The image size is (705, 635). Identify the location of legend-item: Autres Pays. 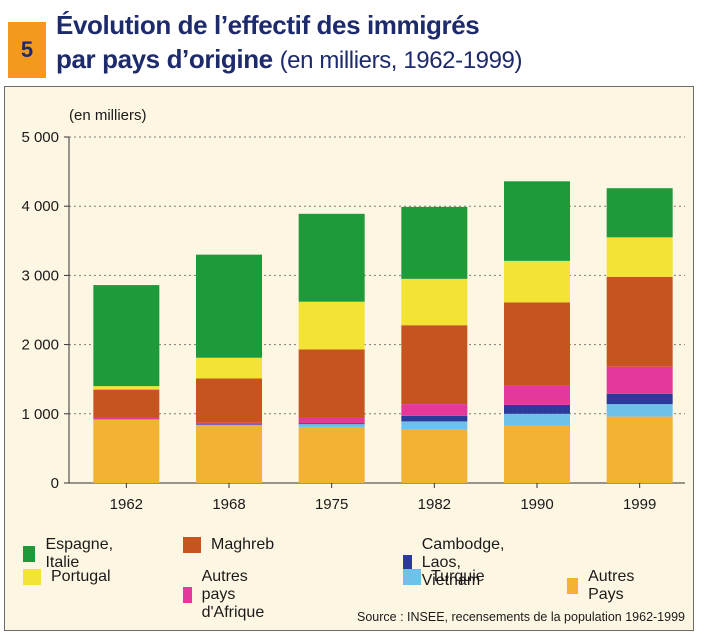
(604, 586).